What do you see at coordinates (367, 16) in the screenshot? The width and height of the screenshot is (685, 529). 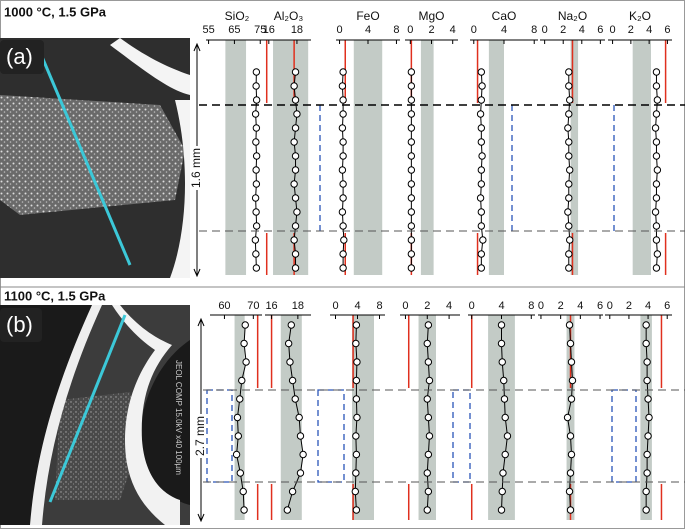 I see `oxide-title: FeO` at bounding box center [367, 16].